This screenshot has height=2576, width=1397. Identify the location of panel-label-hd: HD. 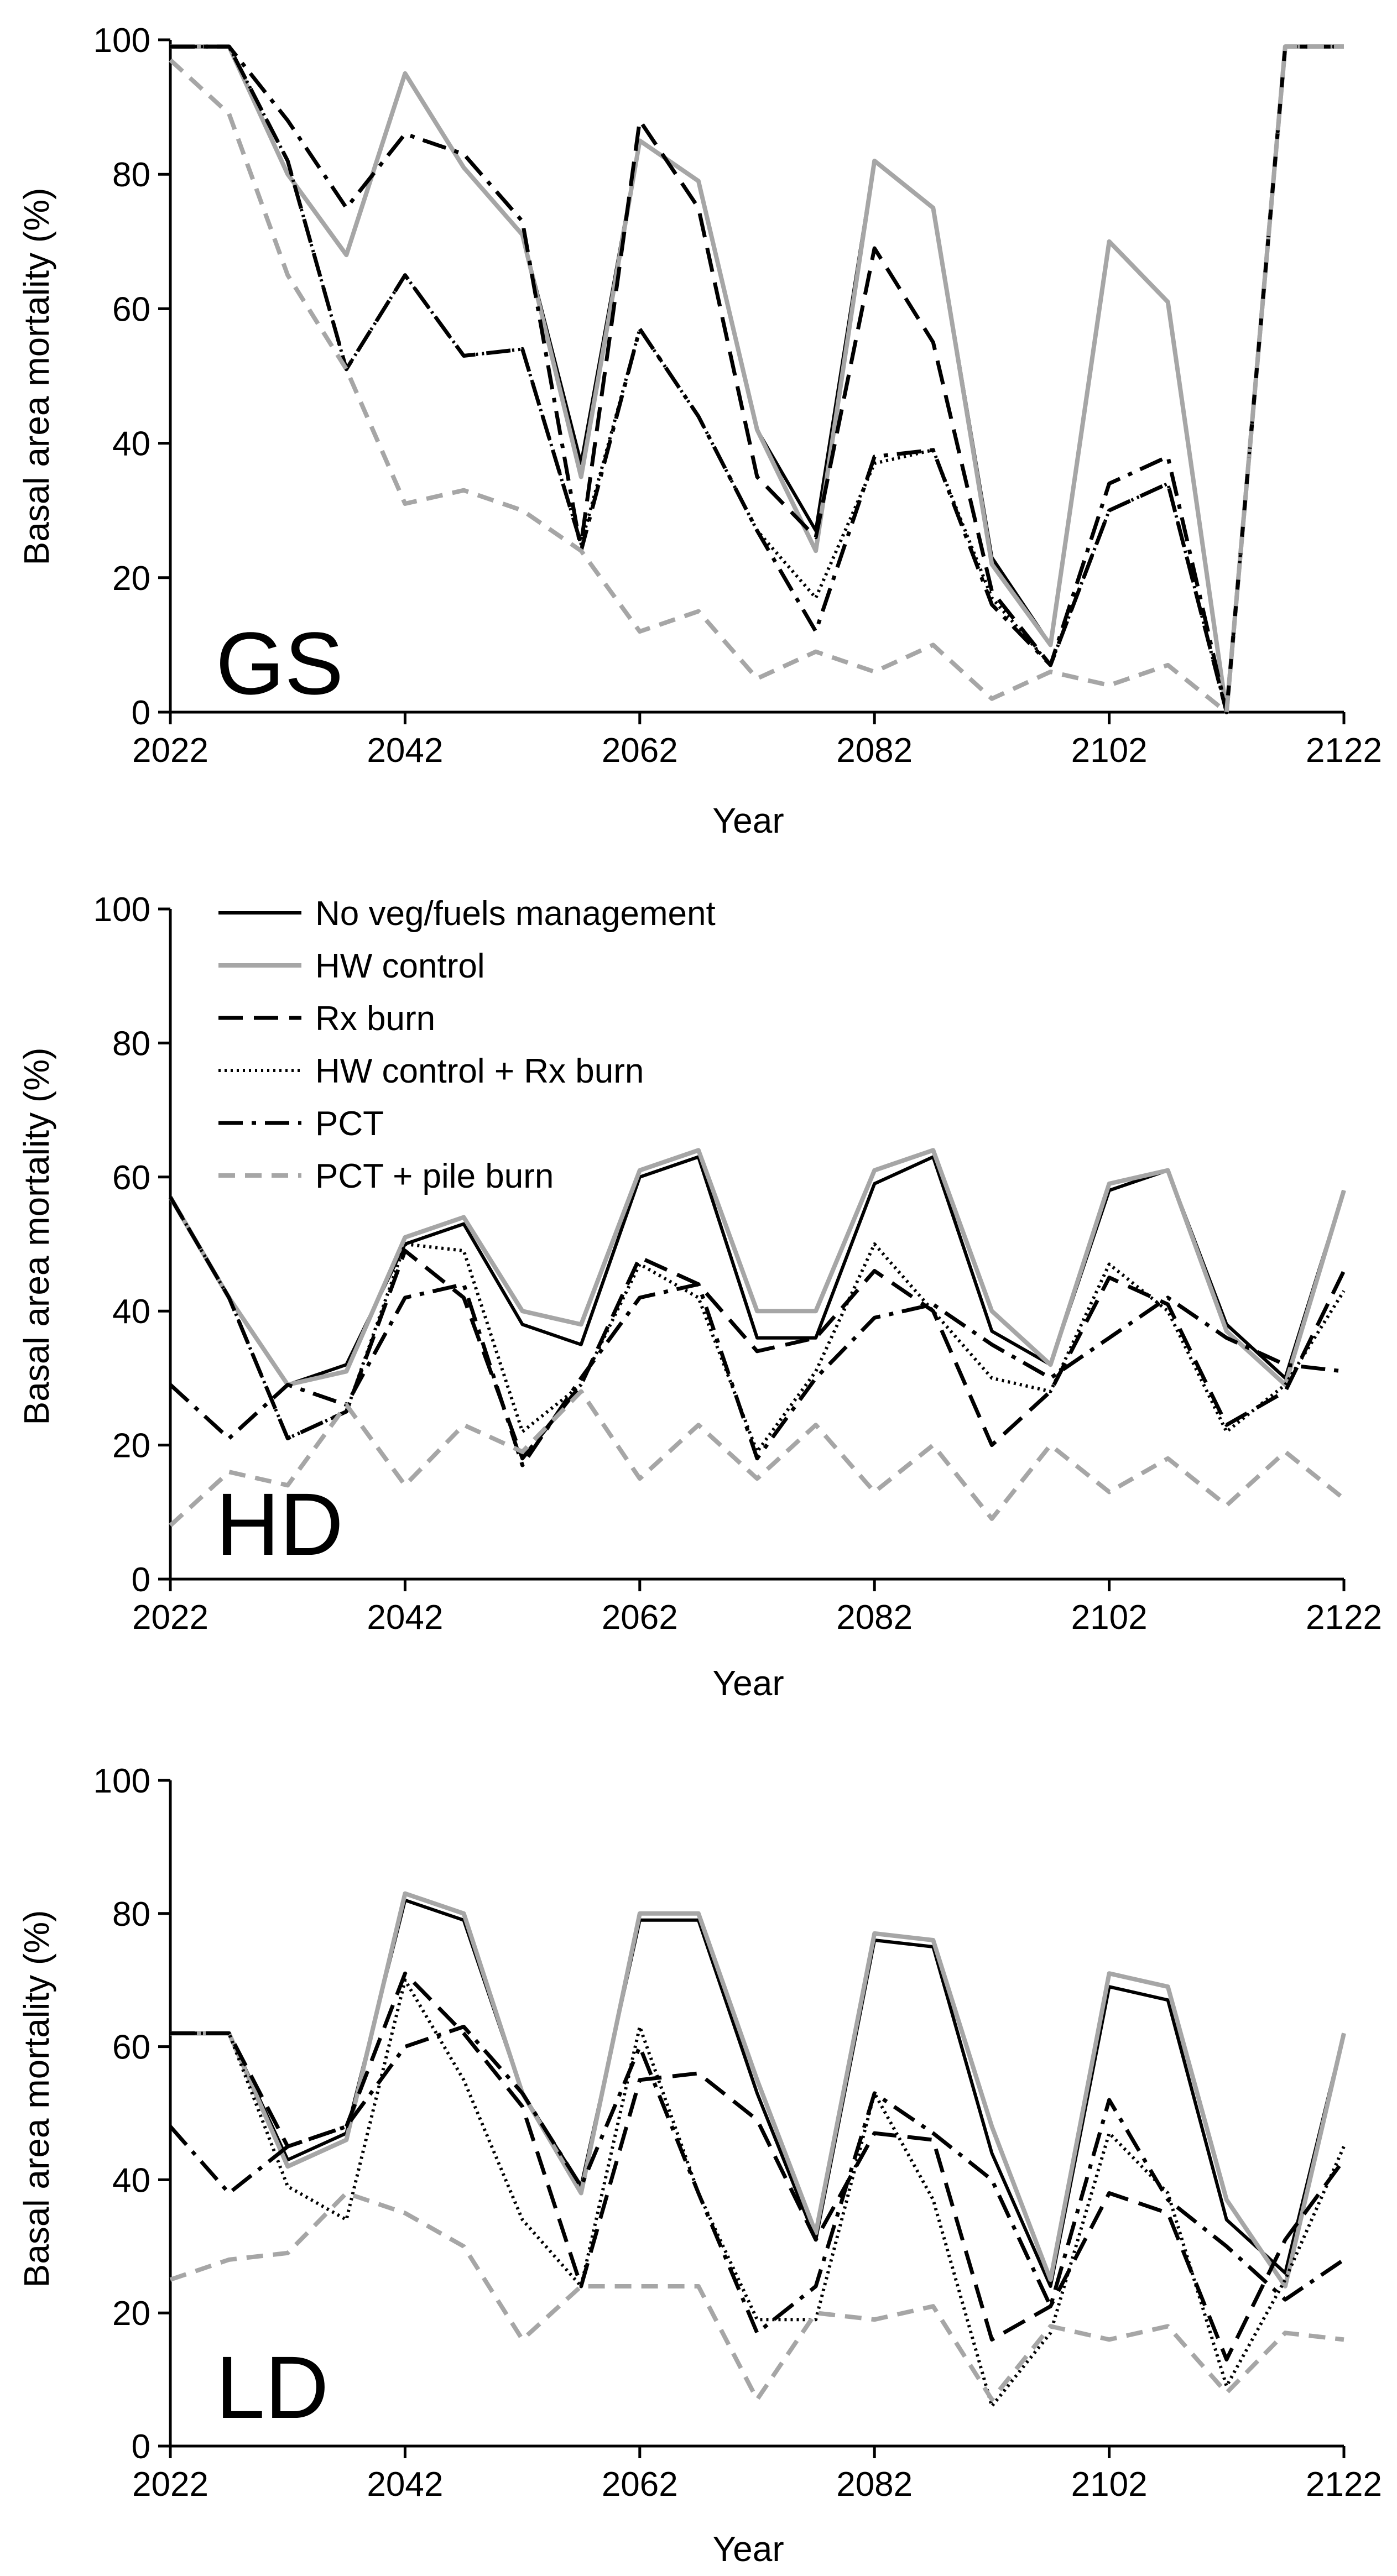
(279, 1524).